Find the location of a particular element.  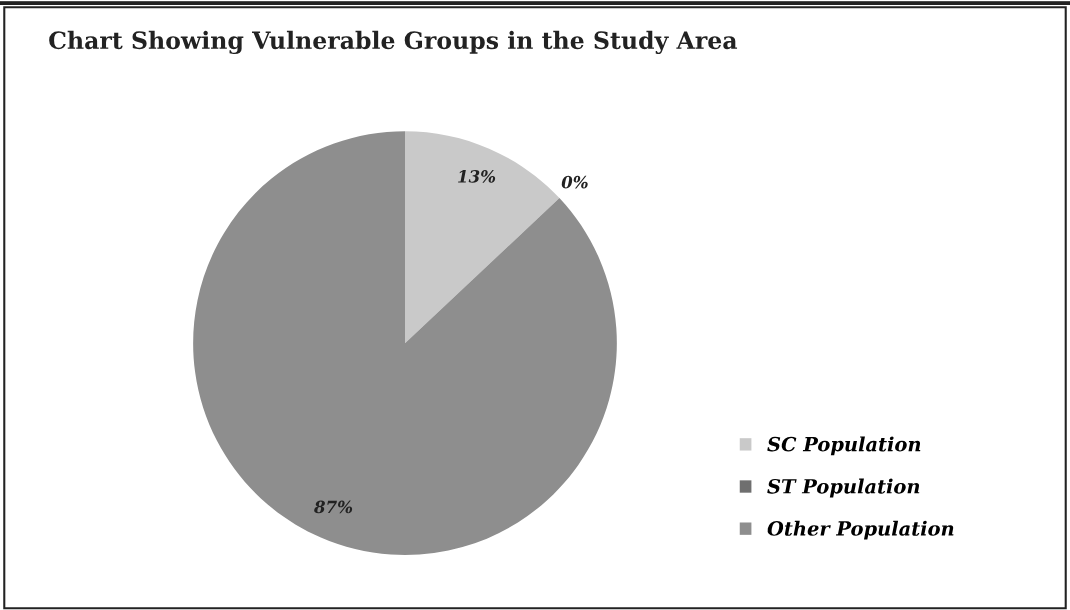

text: 0% is located at coordinates (574, 182).